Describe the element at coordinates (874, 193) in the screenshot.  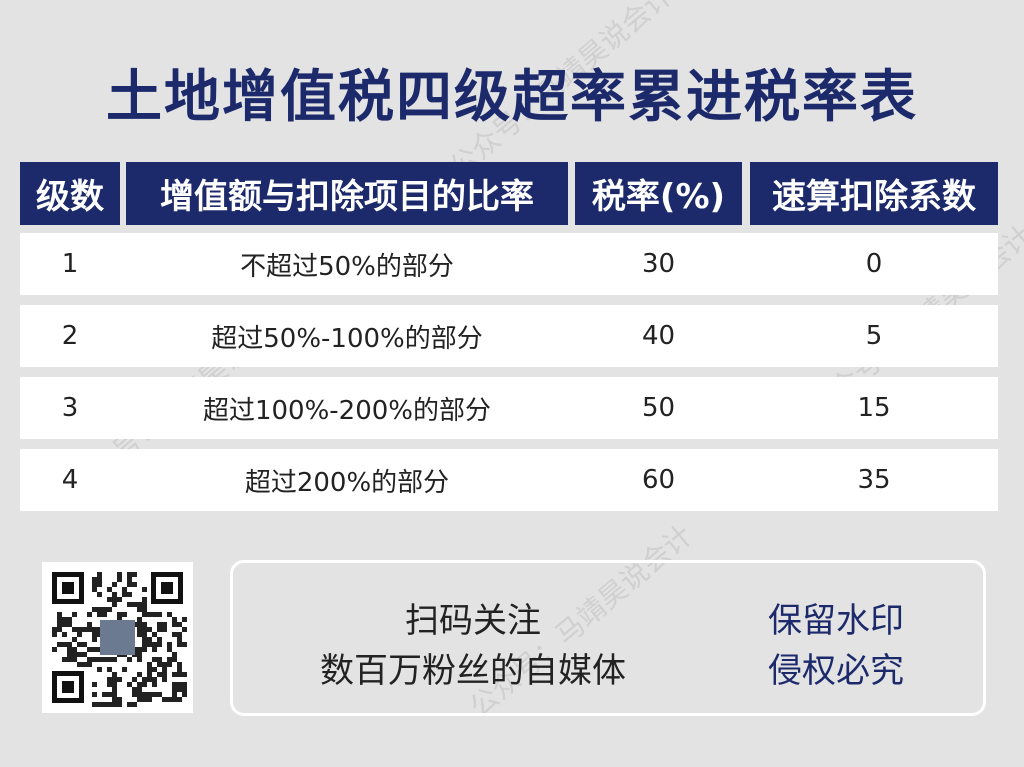
I see `header-deduction: 速算扣除系数` at that location.